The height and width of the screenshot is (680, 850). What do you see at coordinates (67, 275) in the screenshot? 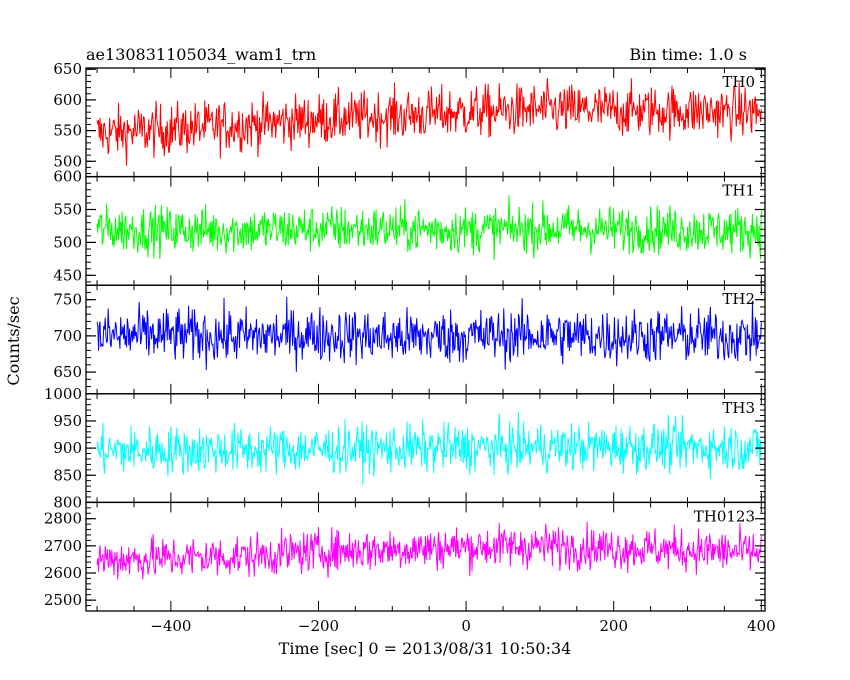
I see `y-tick-label: 450` at bounding box center [67, 275].